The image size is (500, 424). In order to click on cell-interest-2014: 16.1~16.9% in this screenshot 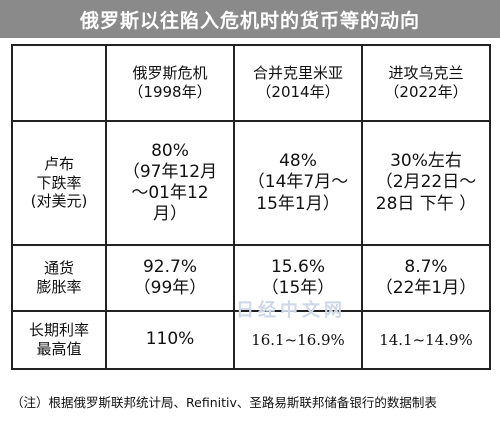, I will do `click(298, 340)`.